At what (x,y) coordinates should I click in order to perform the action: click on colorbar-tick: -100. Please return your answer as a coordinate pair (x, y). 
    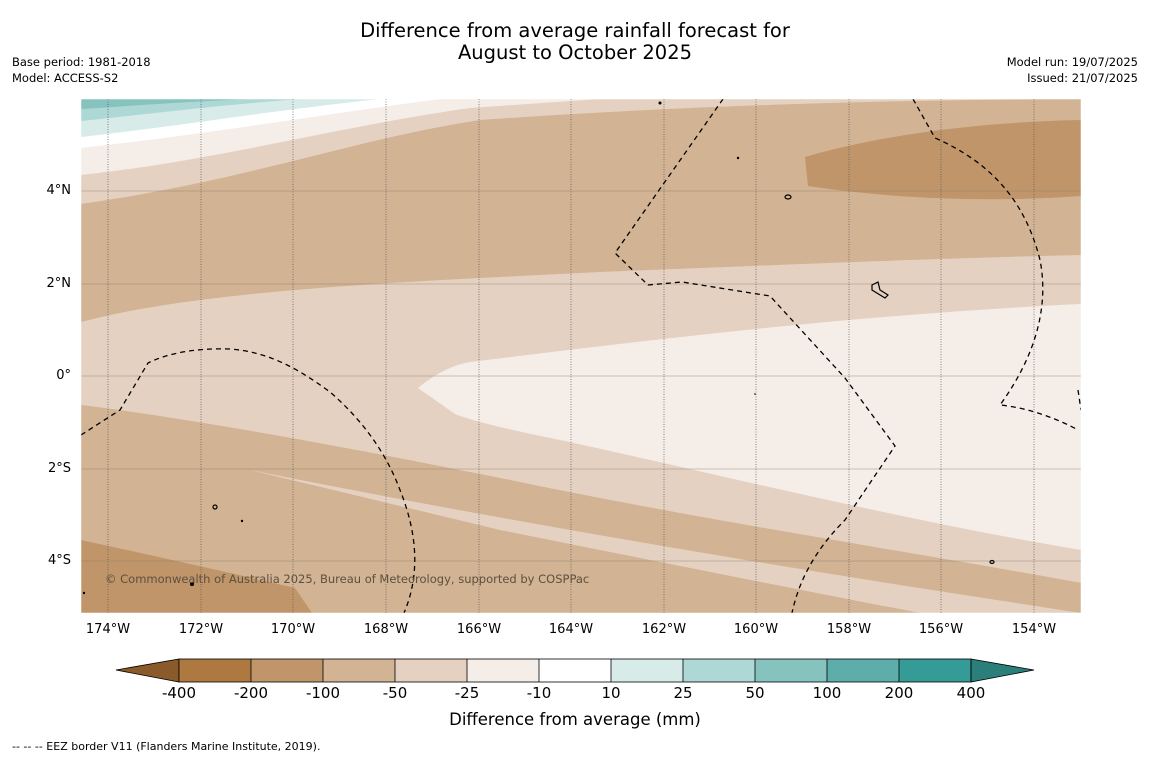
    Looking at the image, I should click on (323, 693).